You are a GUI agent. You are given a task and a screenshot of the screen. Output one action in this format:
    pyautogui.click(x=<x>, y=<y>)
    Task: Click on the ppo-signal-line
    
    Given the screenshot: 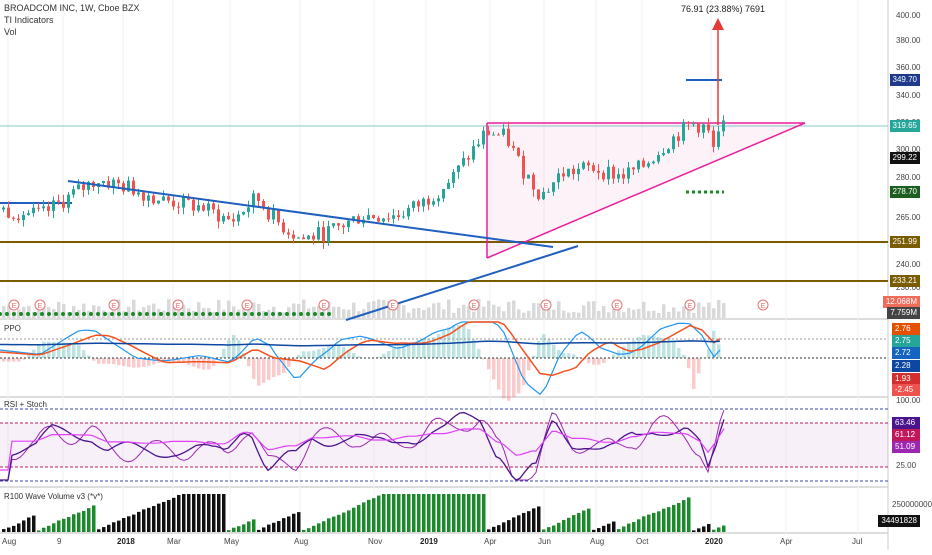 What is the action you would take?
    pyautogui.click(x=360, y=348)
    